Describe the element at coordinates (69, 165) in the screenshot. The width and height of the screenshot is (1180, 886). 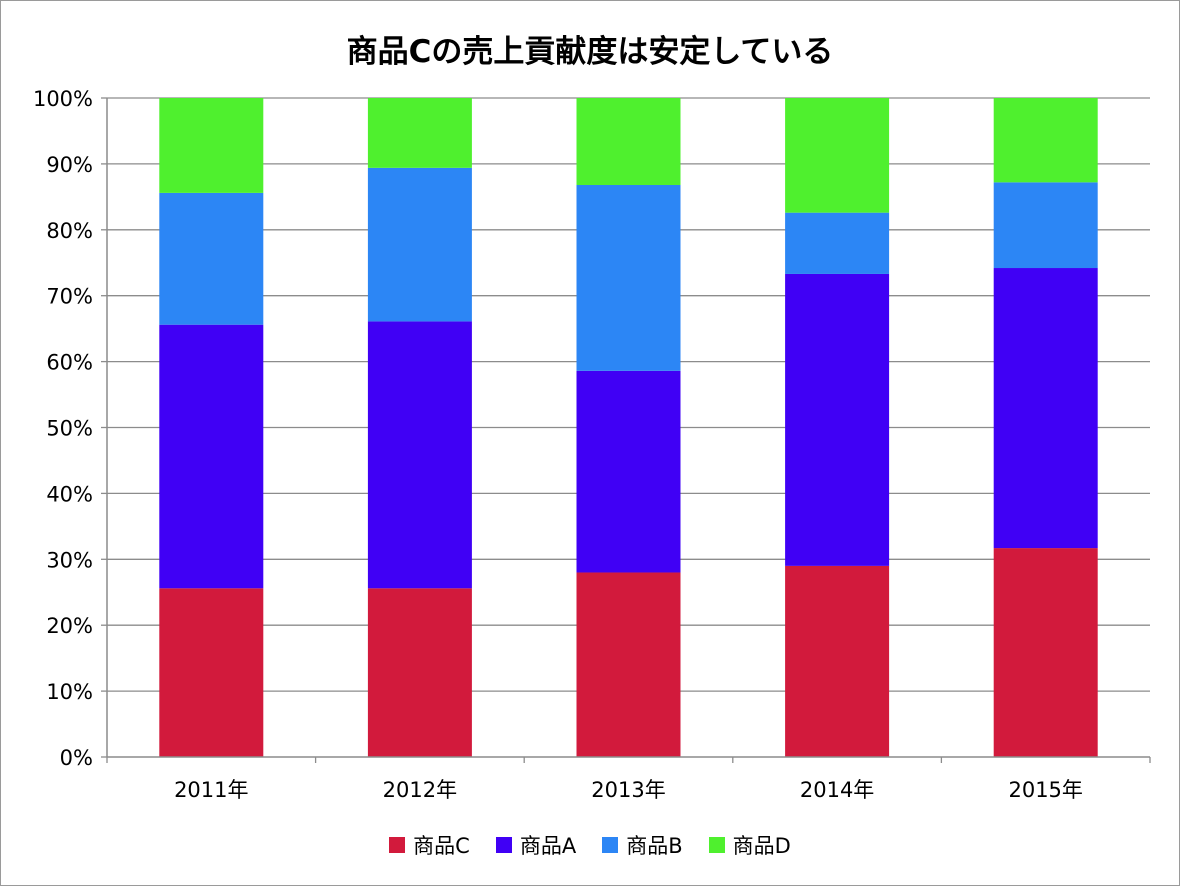
I see `y-tick-label: 90%` at that location.